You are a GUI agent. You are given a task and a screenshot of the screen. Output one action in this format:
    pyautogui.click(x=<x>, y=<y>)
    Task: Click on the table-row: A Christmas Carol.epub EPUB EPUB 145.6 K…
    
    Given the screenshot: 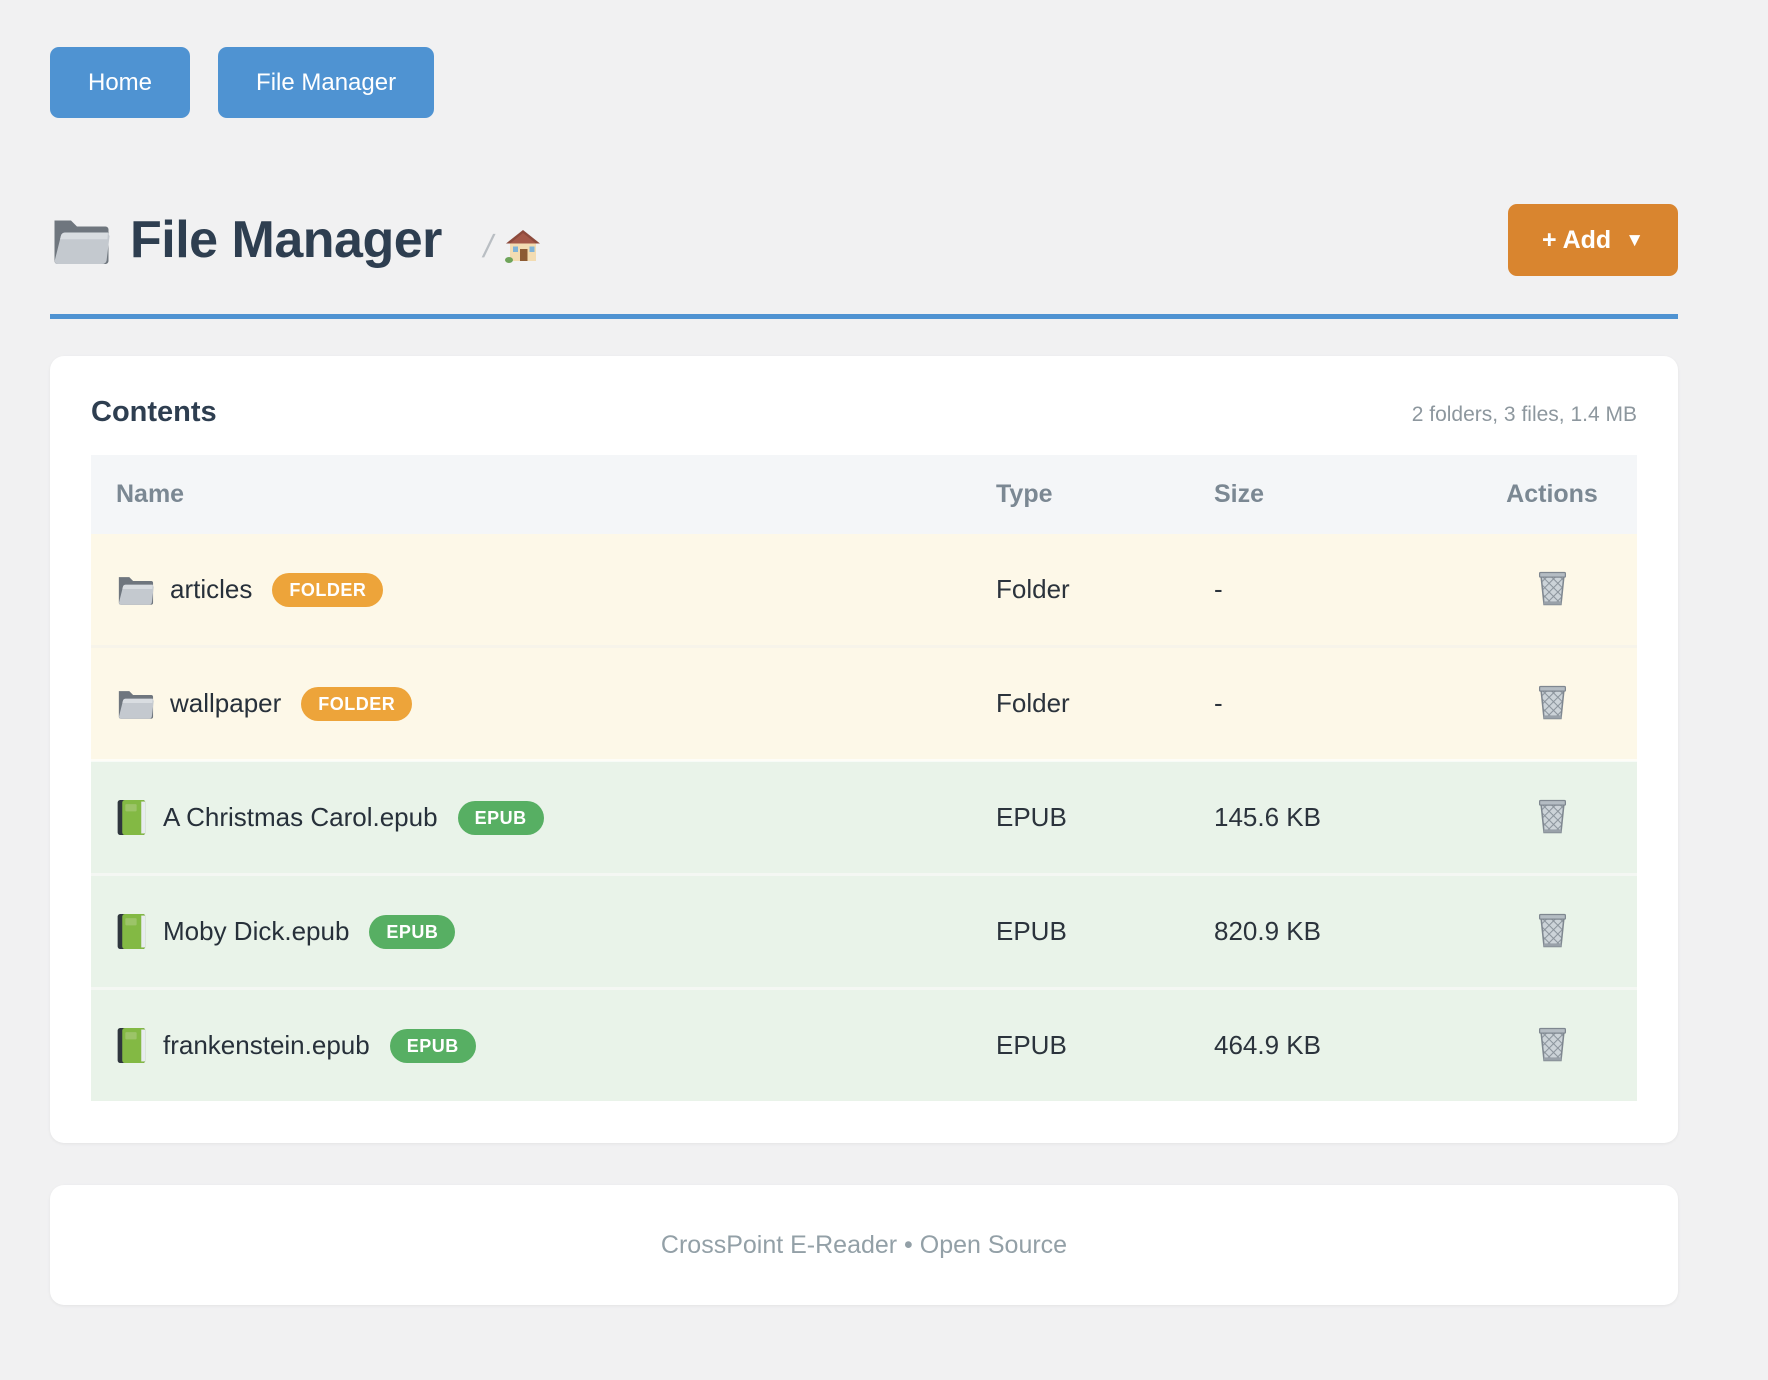 What is the action you would take?
    pyautogui.click(x=864, y=817)
    